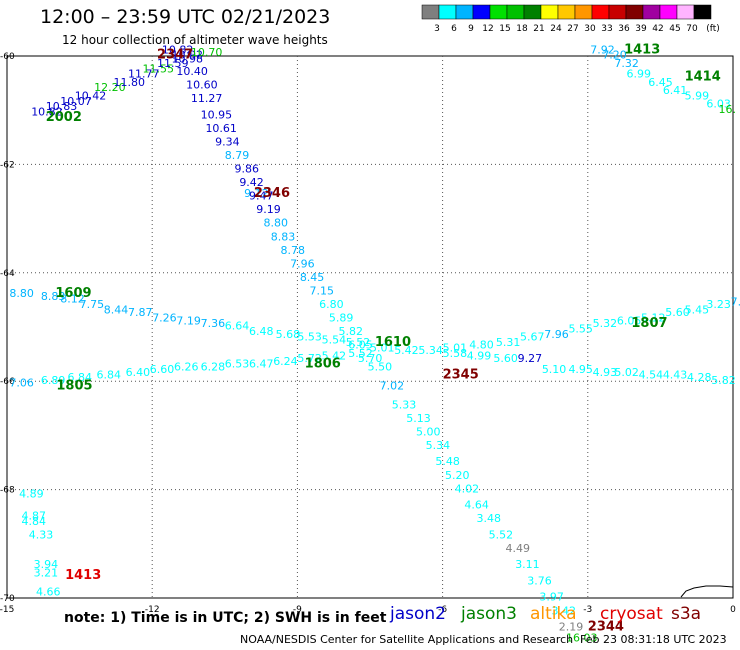 This screenshot has width=740, height=650. Describe the element at coordinates (538, 29) in the screenshot. I see `colorbar-label: 21` at that location.